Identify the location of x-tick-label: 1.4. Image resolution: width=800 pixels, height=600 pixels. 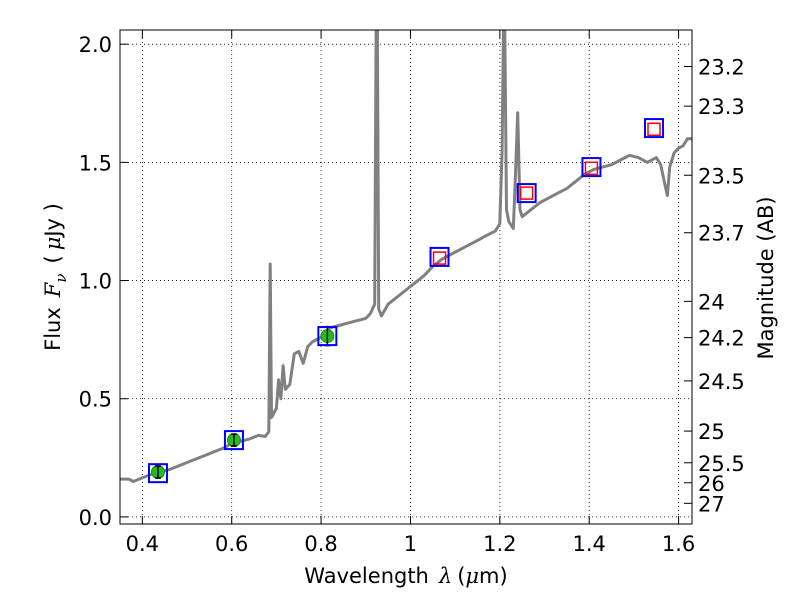
(589, 544).